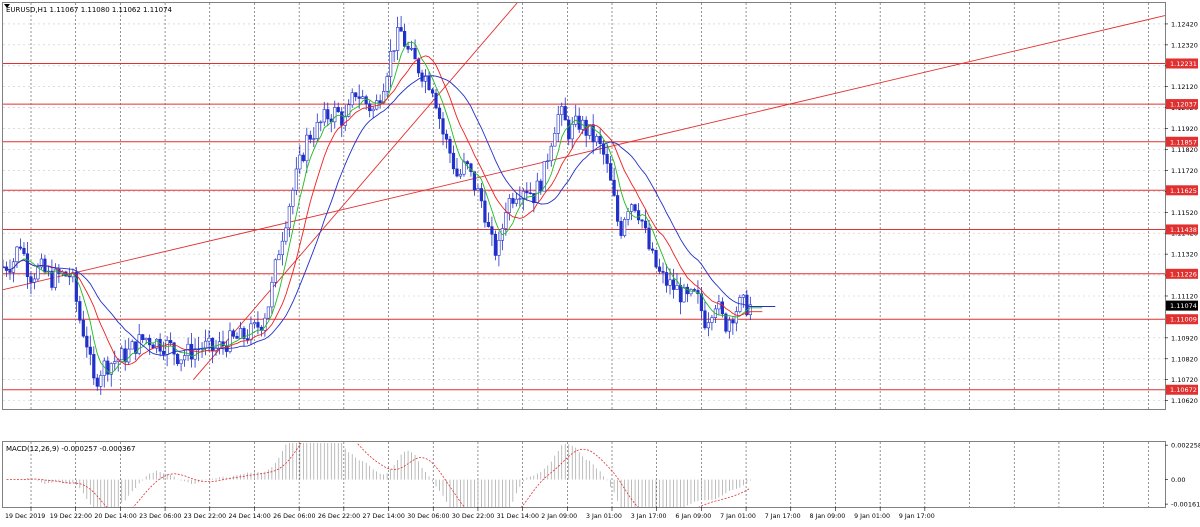 The height and width of the screenshot is (527, 1200). Describe the element at coordinates (7, 6) in the screenshot. I see `panel-menu-icon` at that location.